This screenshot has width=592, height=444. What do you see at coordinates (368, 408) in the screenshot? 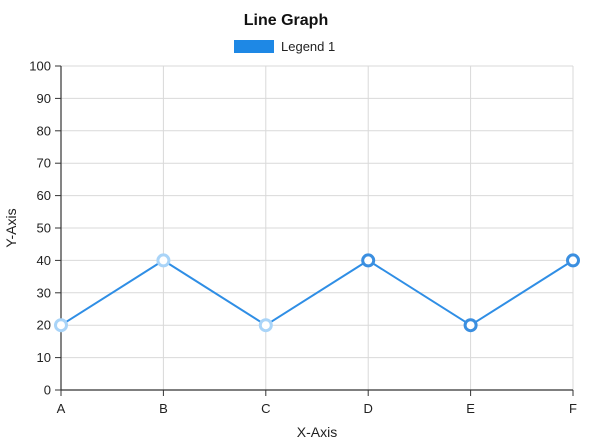
I see `x-tick-label: D` at bounding box center [368, 408].